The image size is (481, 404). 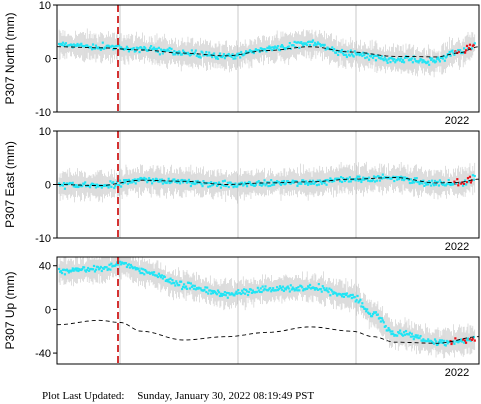 I want to click on y-tick-label: 10, so click(x=45, y=6).